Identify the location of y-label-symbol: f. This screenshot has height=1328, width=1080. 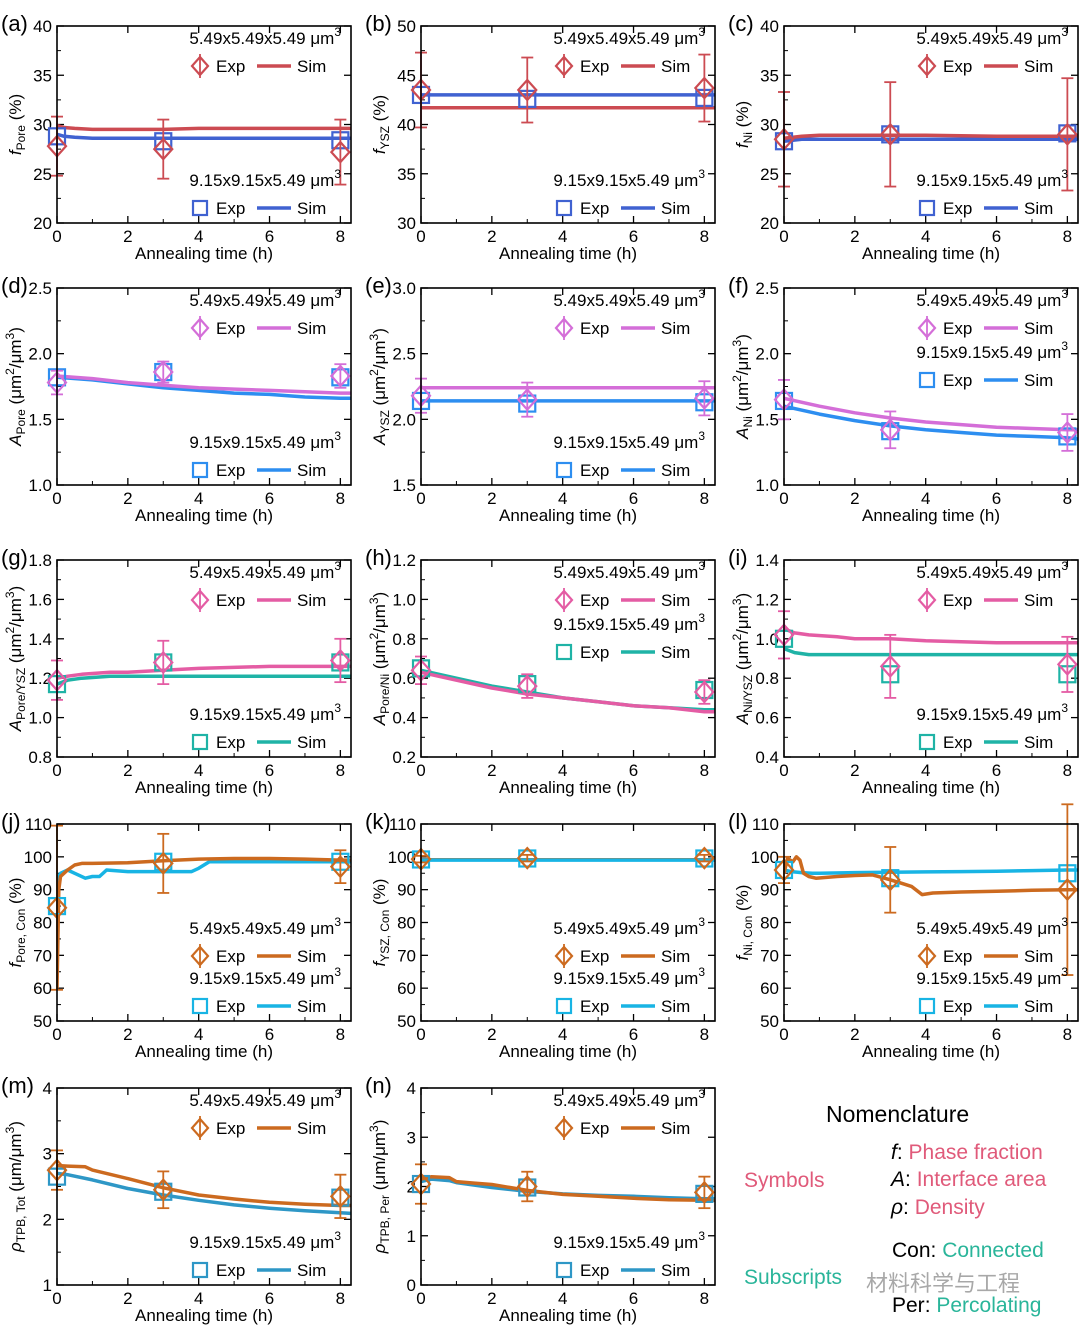
(15, 963).